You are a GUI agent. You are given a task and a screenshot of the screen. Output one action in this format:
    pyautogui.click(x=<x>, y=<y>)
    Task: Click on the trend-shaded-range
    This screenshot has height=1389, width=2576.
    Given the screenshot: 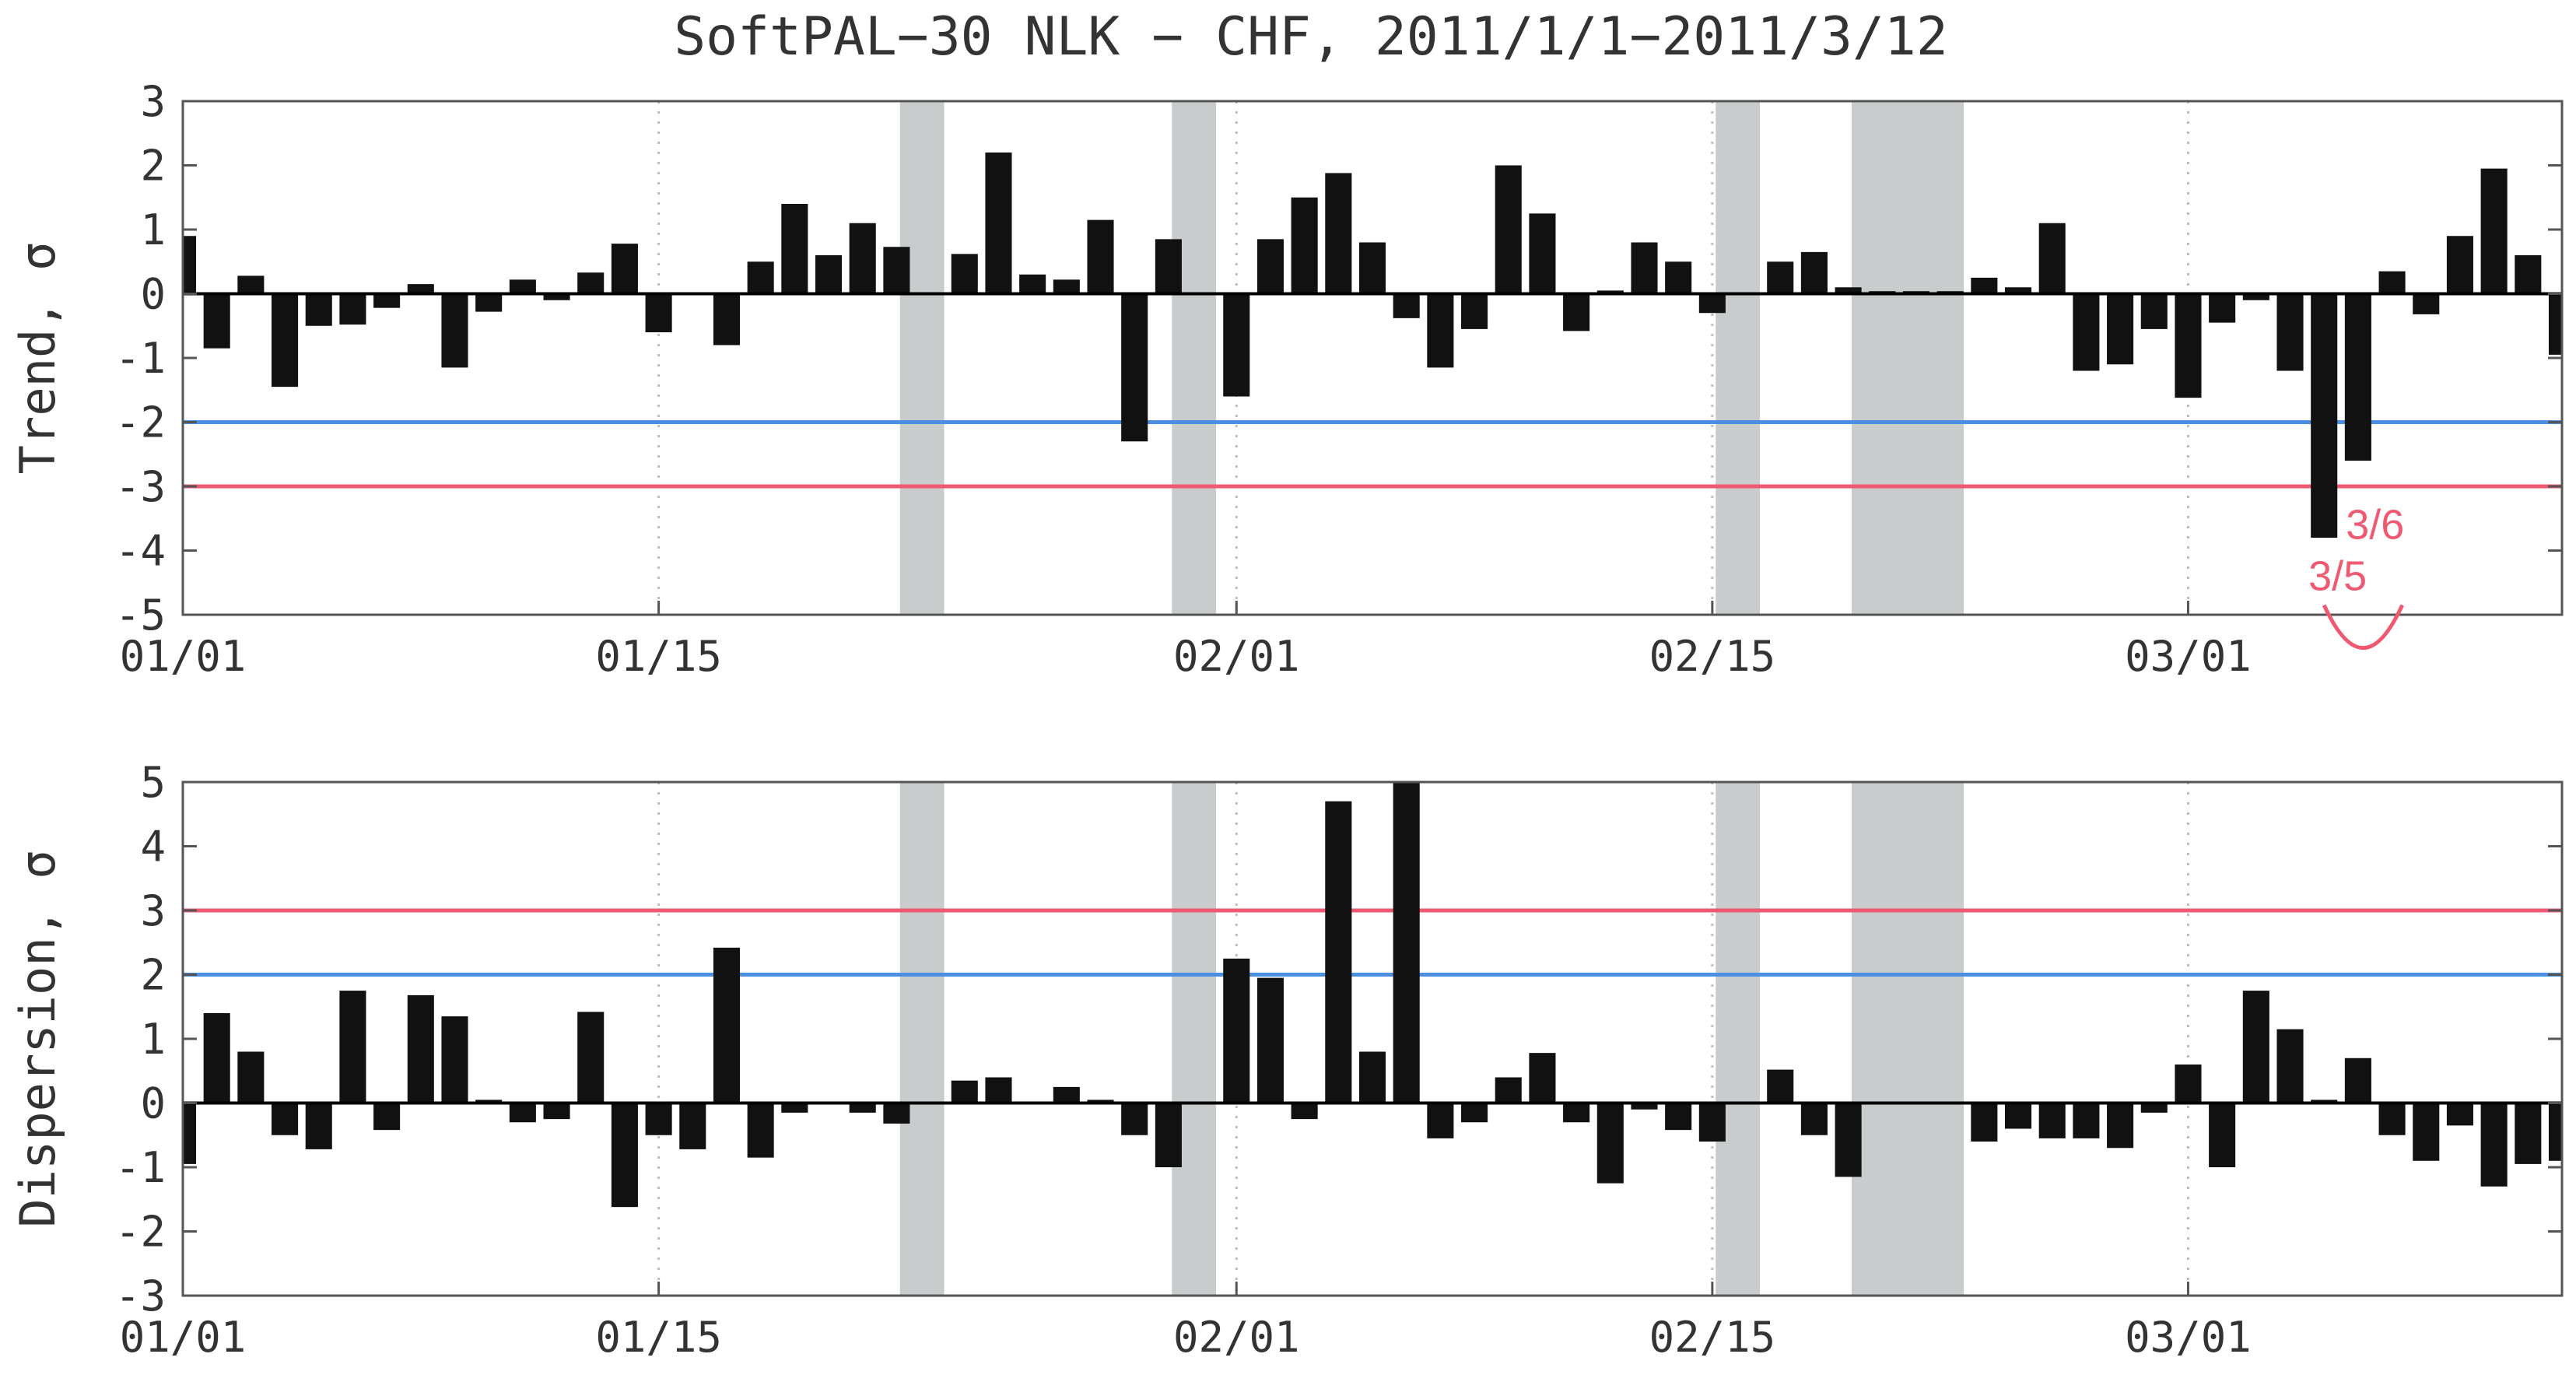 What is the action you would take?
    pyautogui.click(x=1738, y=358)
    